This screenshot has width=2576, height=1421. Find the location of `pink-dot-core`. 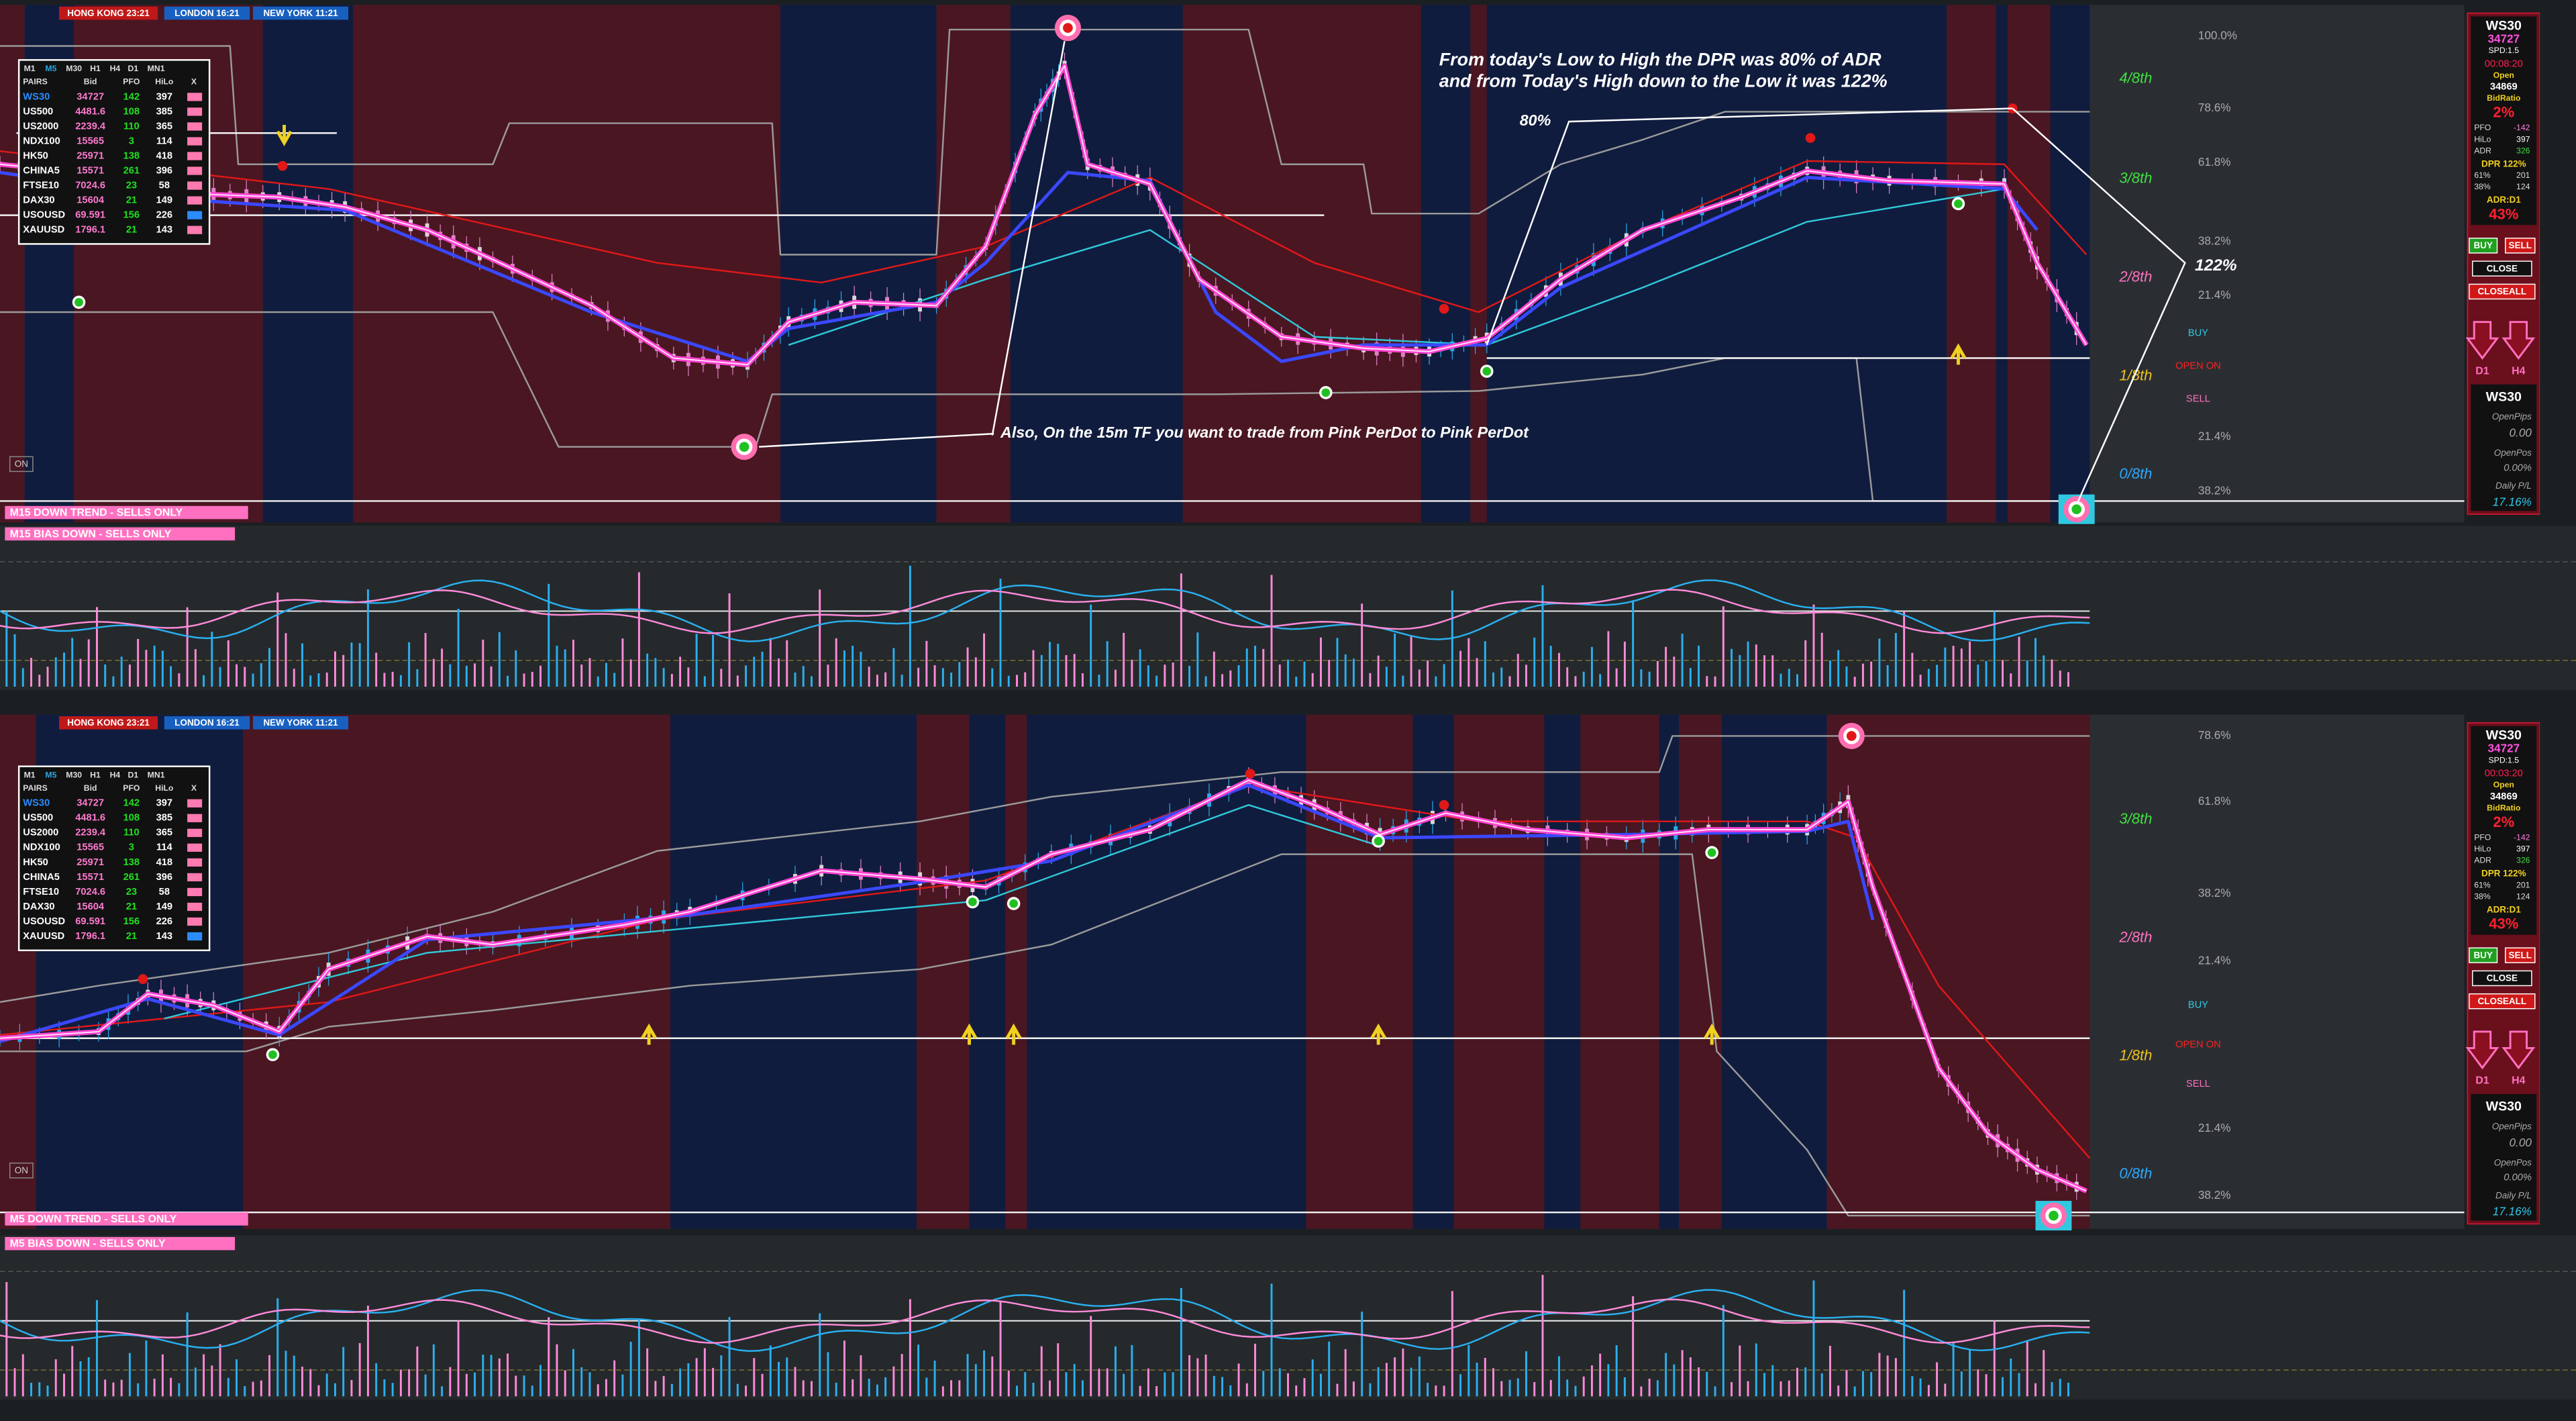

pink-dot-core is located at coordinates (744, 447).